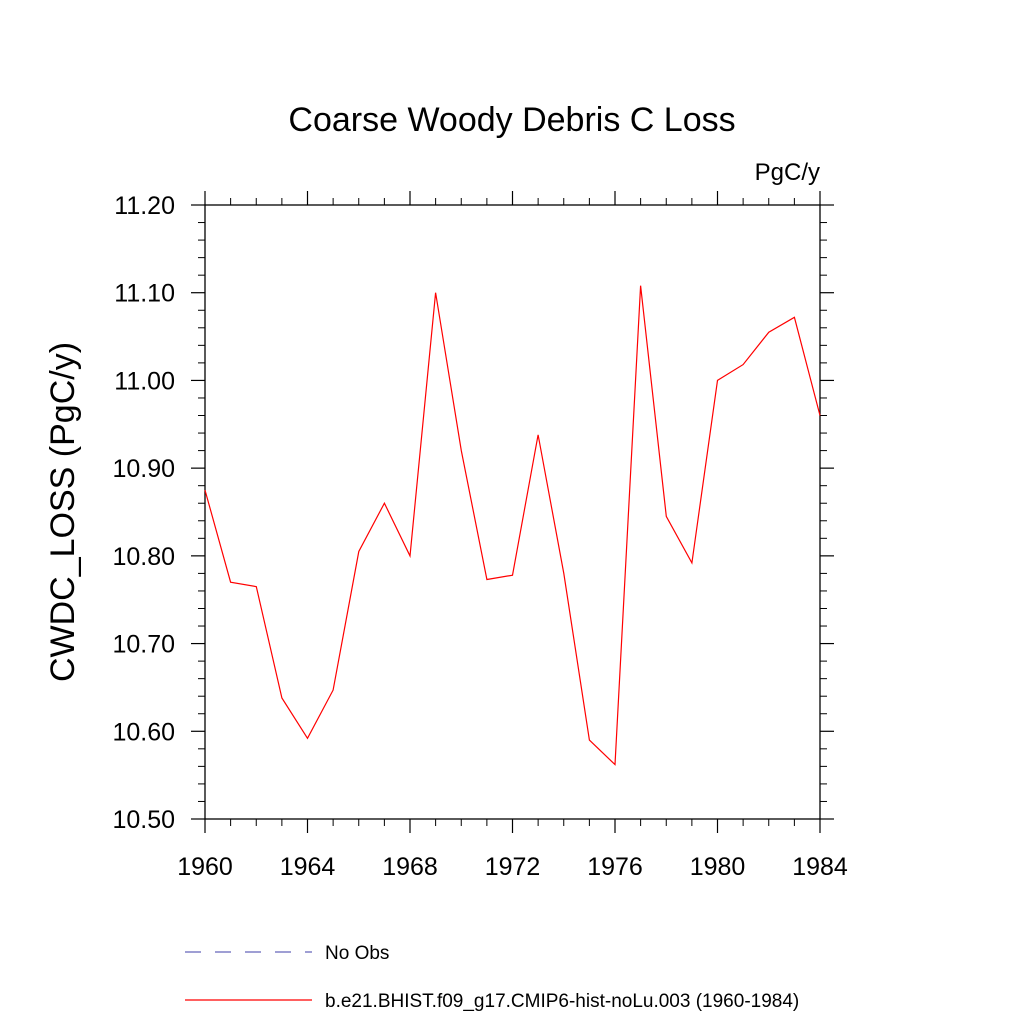 This screenshot has height=1024, width=1024. Describe the element at coordinates (143, 732) in the screenshot. I see `y-tick-label: 10.60` at that location.